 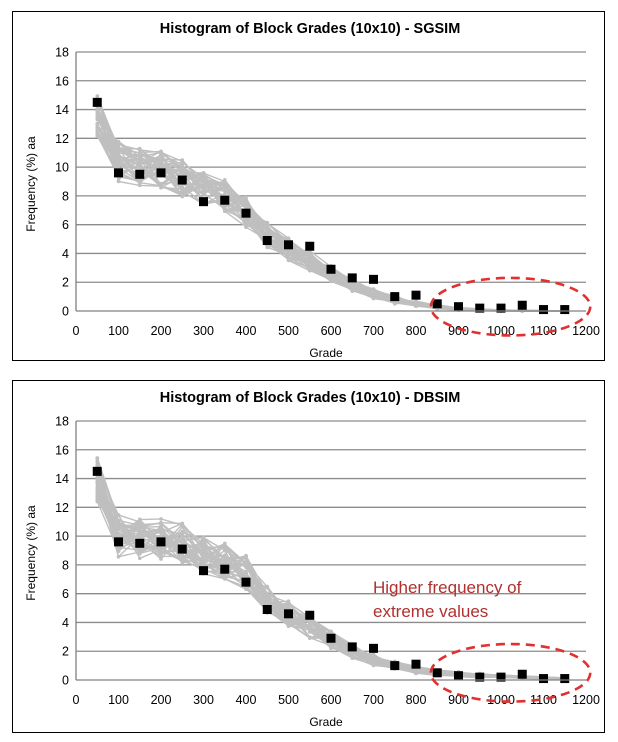 I want to click on x-tick-label: 200, so click(x=161, y=331).